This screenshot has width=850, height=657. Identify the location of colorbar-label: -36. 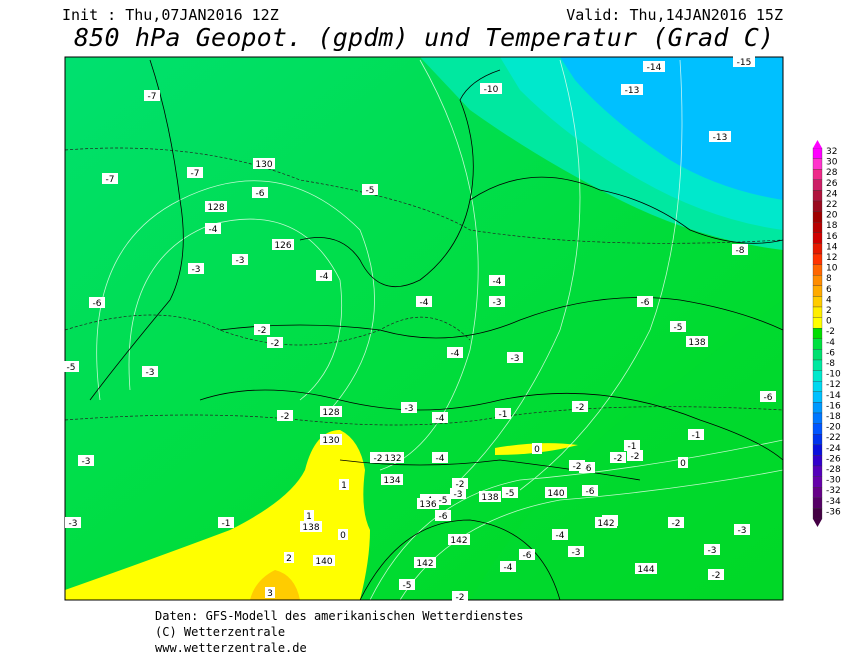
(833, 512).